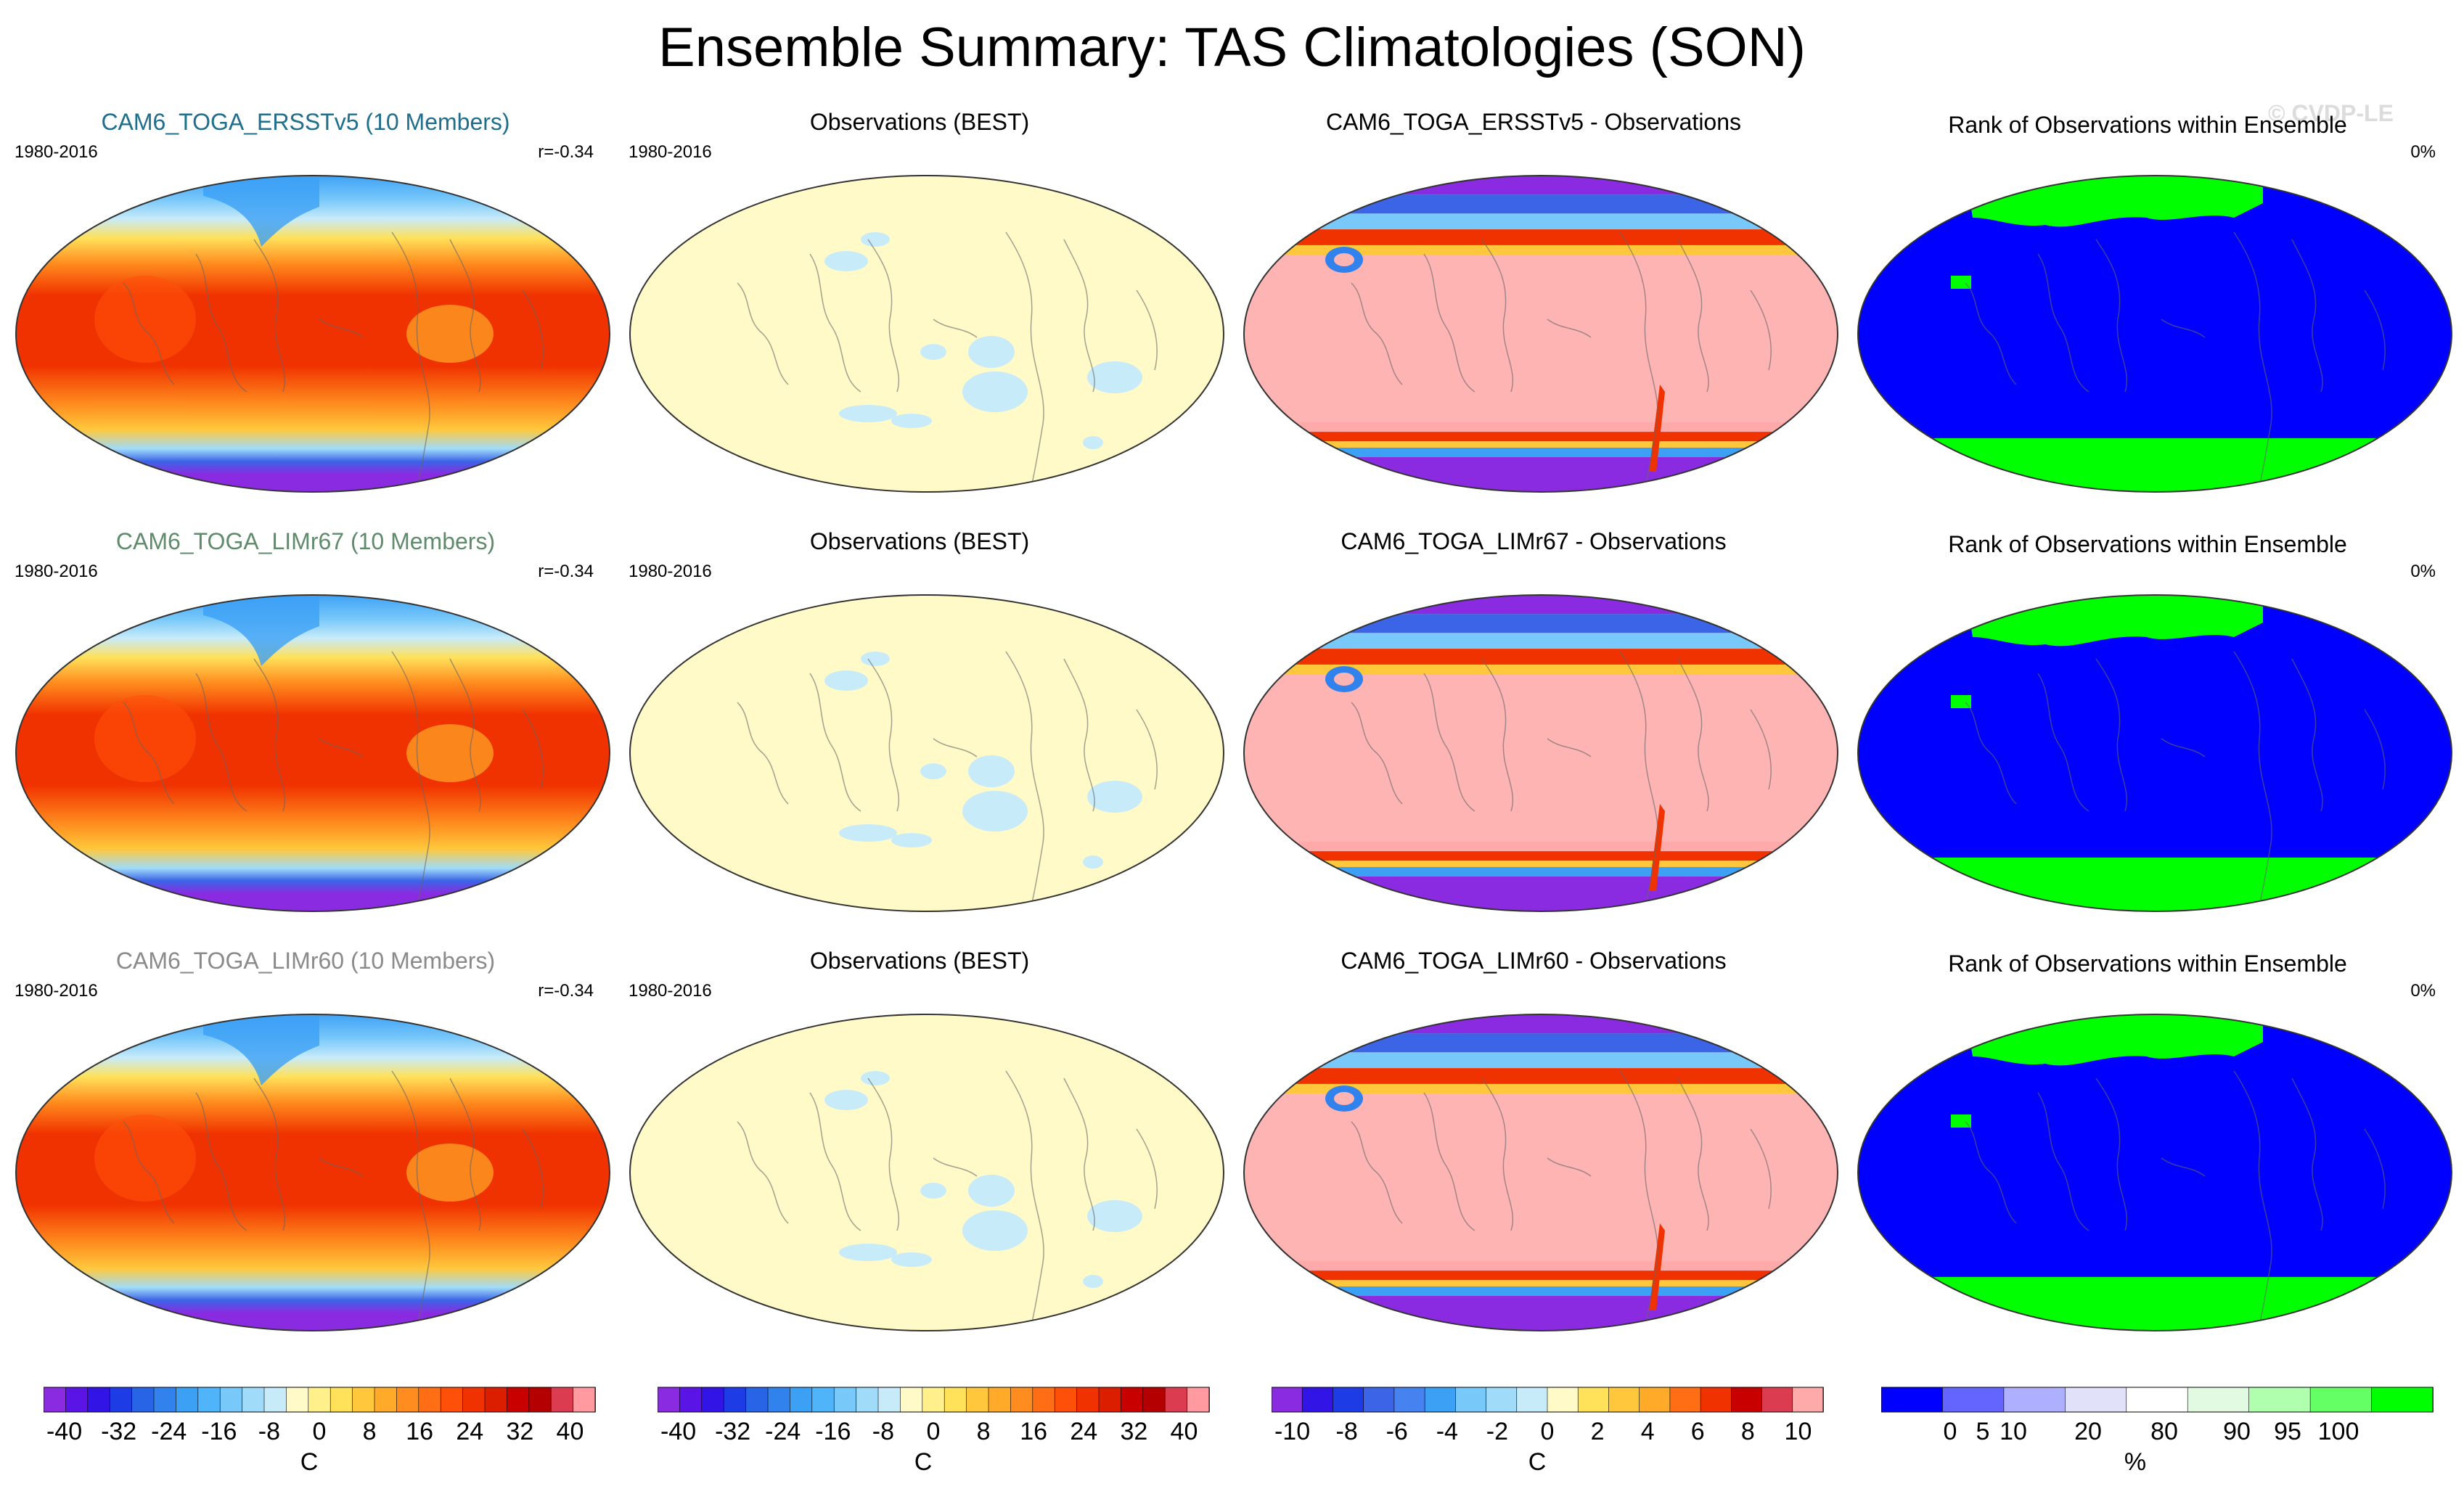 The image size is (2464, 1486). What do you see at coordinates (1598, 1431) in the screenshot?
I see `colorbar-tick-label: 2` at bounding box center [1598, 1431].